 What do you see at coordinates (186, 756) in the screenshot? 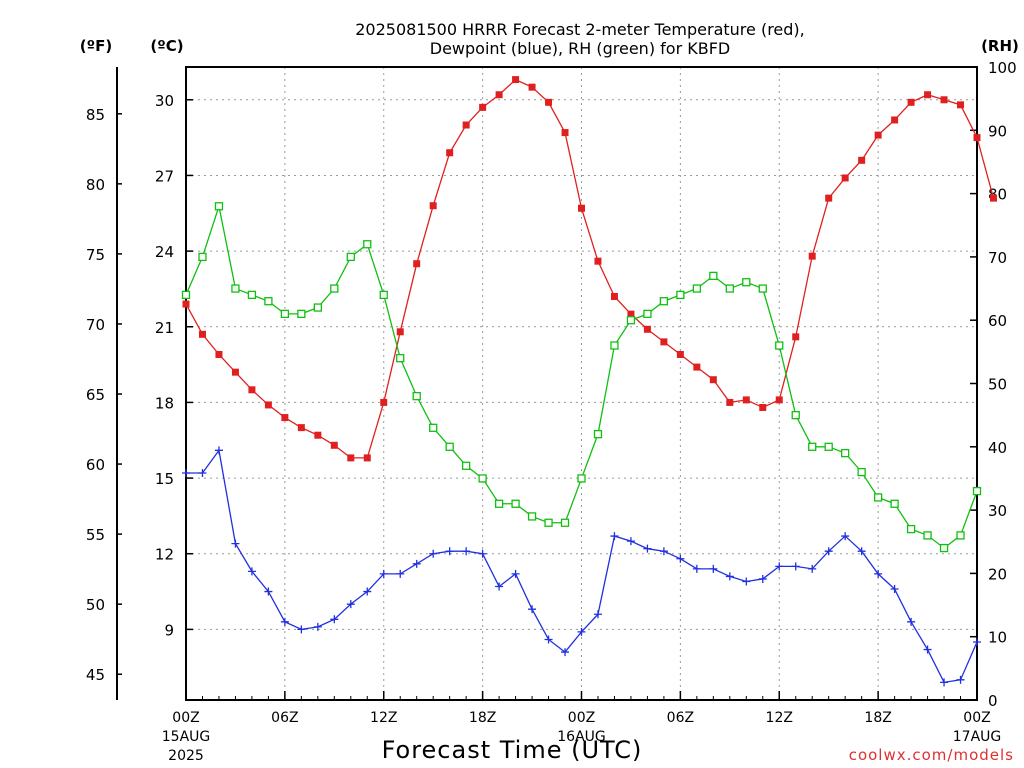
I see `x-tick-year-label: 2025` at bounding box center [186, 756].